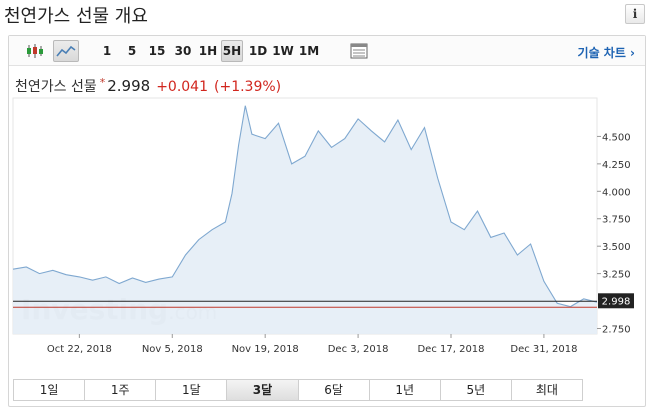 This screenshot has width=656, height=412. Describe the element at coordinates (334, 390) in the screenshot. I see `range-6m: 6달` at that location.